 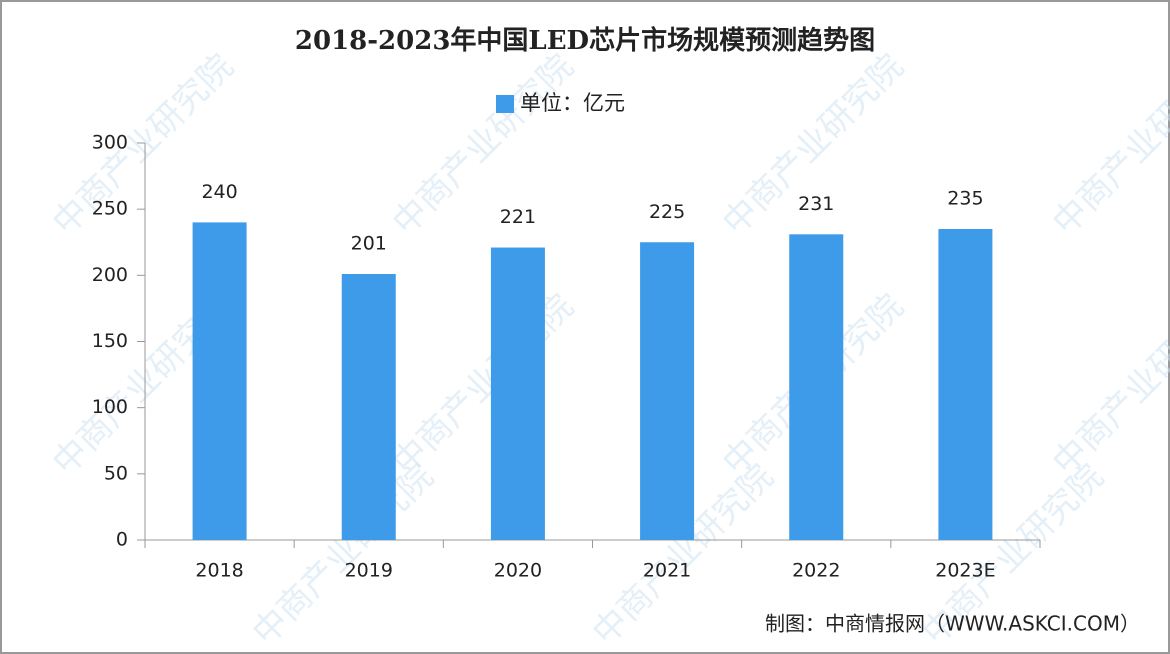 I want to click on x-tick-label: 2018, so click(x=219, y=571).